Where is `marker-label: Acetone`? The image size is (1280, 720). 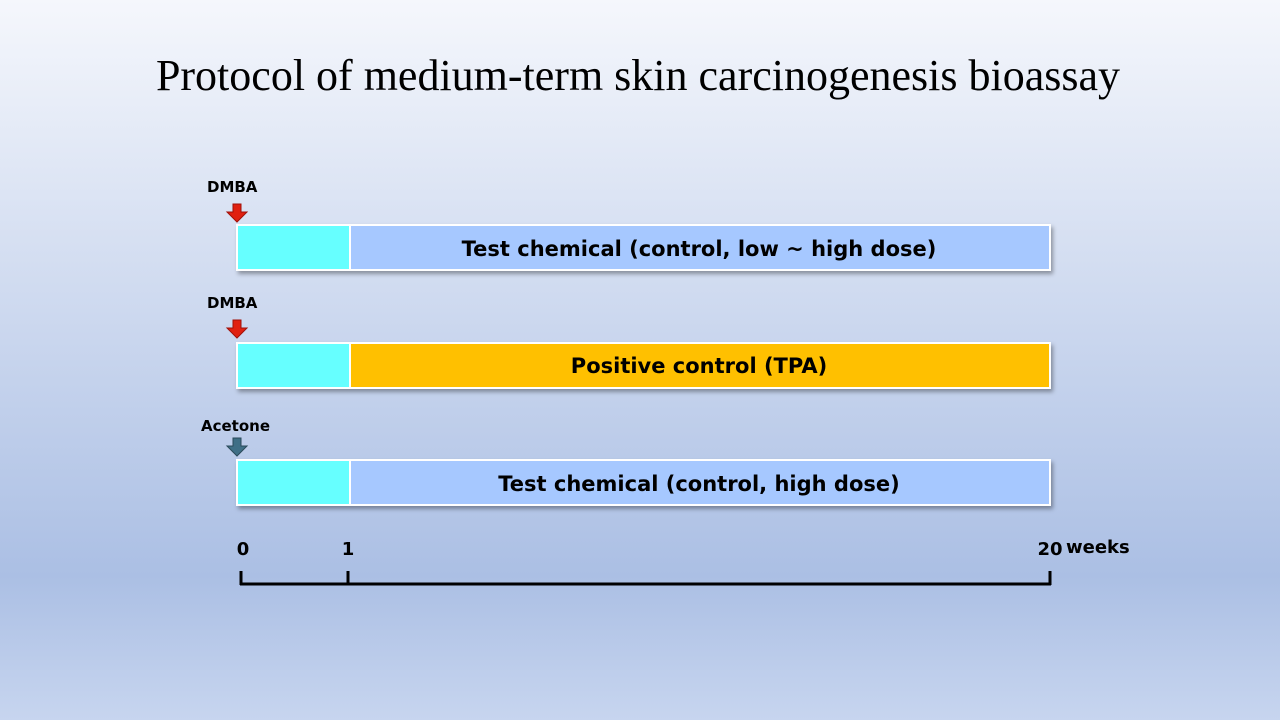
marker-label: Acetone is located at coordinates (235, 426).